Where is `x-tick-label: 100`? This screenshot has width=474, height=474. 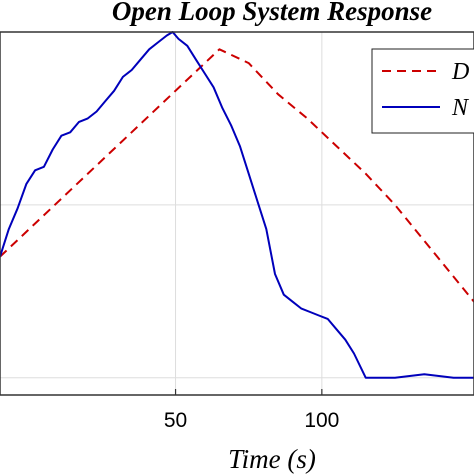
x-tick-label: 100 is located at coordinates (321, 420).